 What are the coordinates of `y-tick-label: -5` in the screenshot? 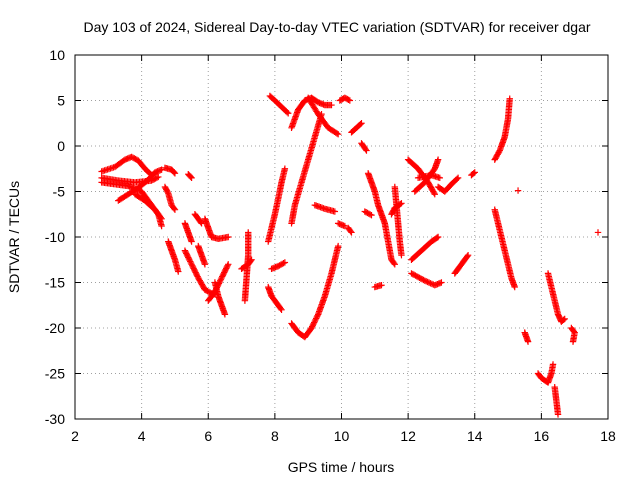 It's located at (59, 192).